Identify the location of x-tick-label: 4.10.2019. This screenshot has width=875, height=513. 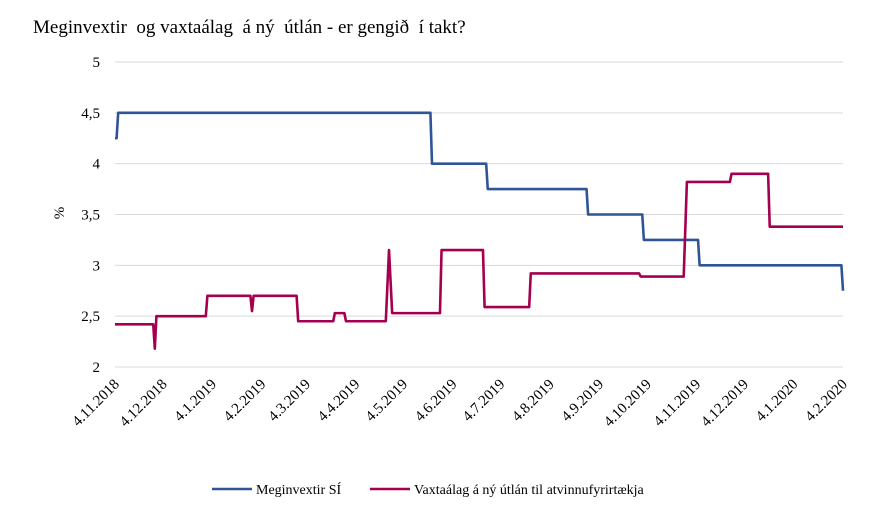
(628, 404).